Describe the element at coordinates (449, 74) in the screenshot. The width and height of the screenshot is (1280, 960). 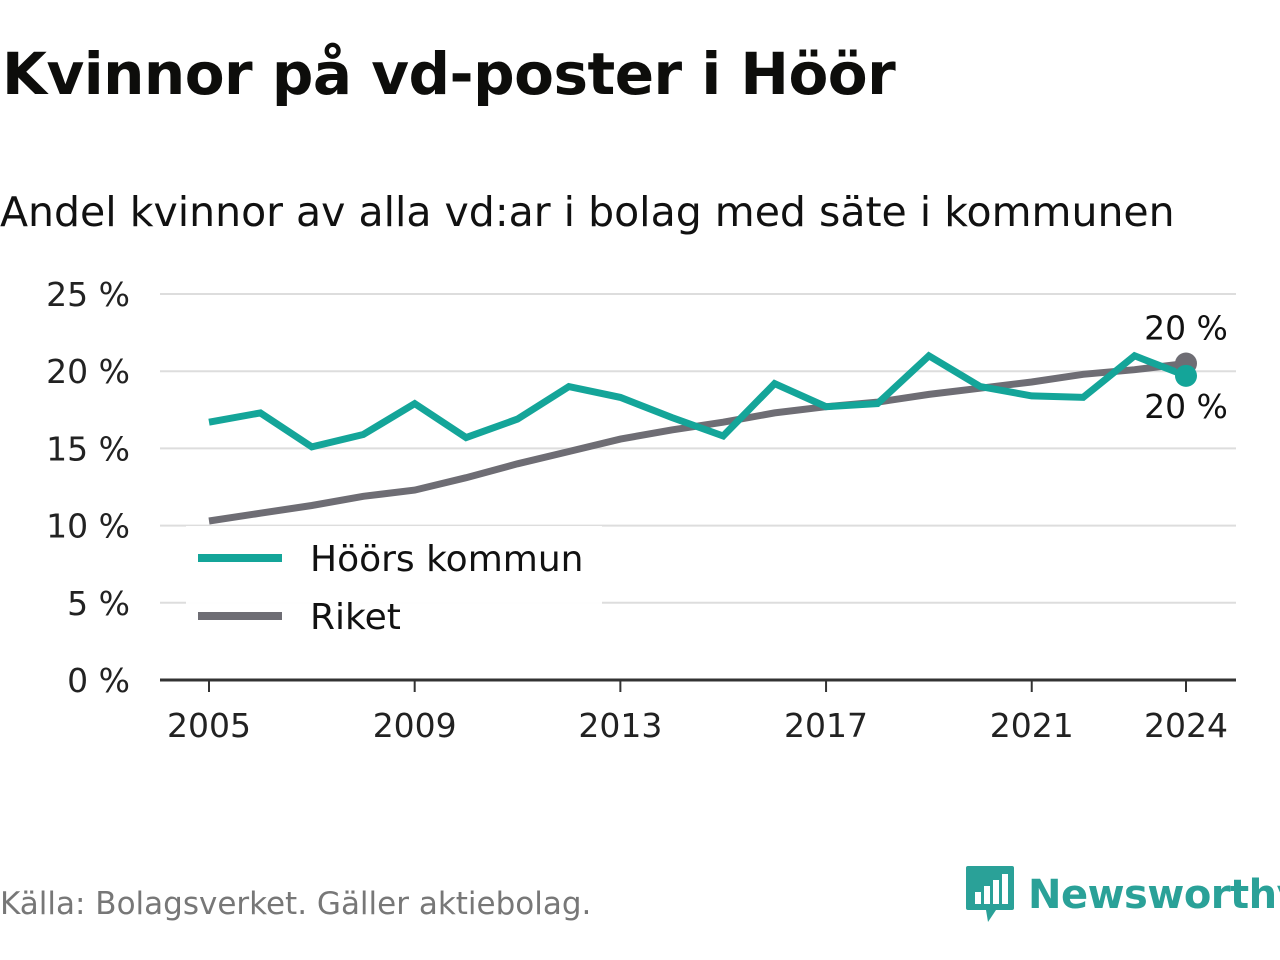
I see `chart-title: Kvinnor på vd-poster i Höör` at that location.